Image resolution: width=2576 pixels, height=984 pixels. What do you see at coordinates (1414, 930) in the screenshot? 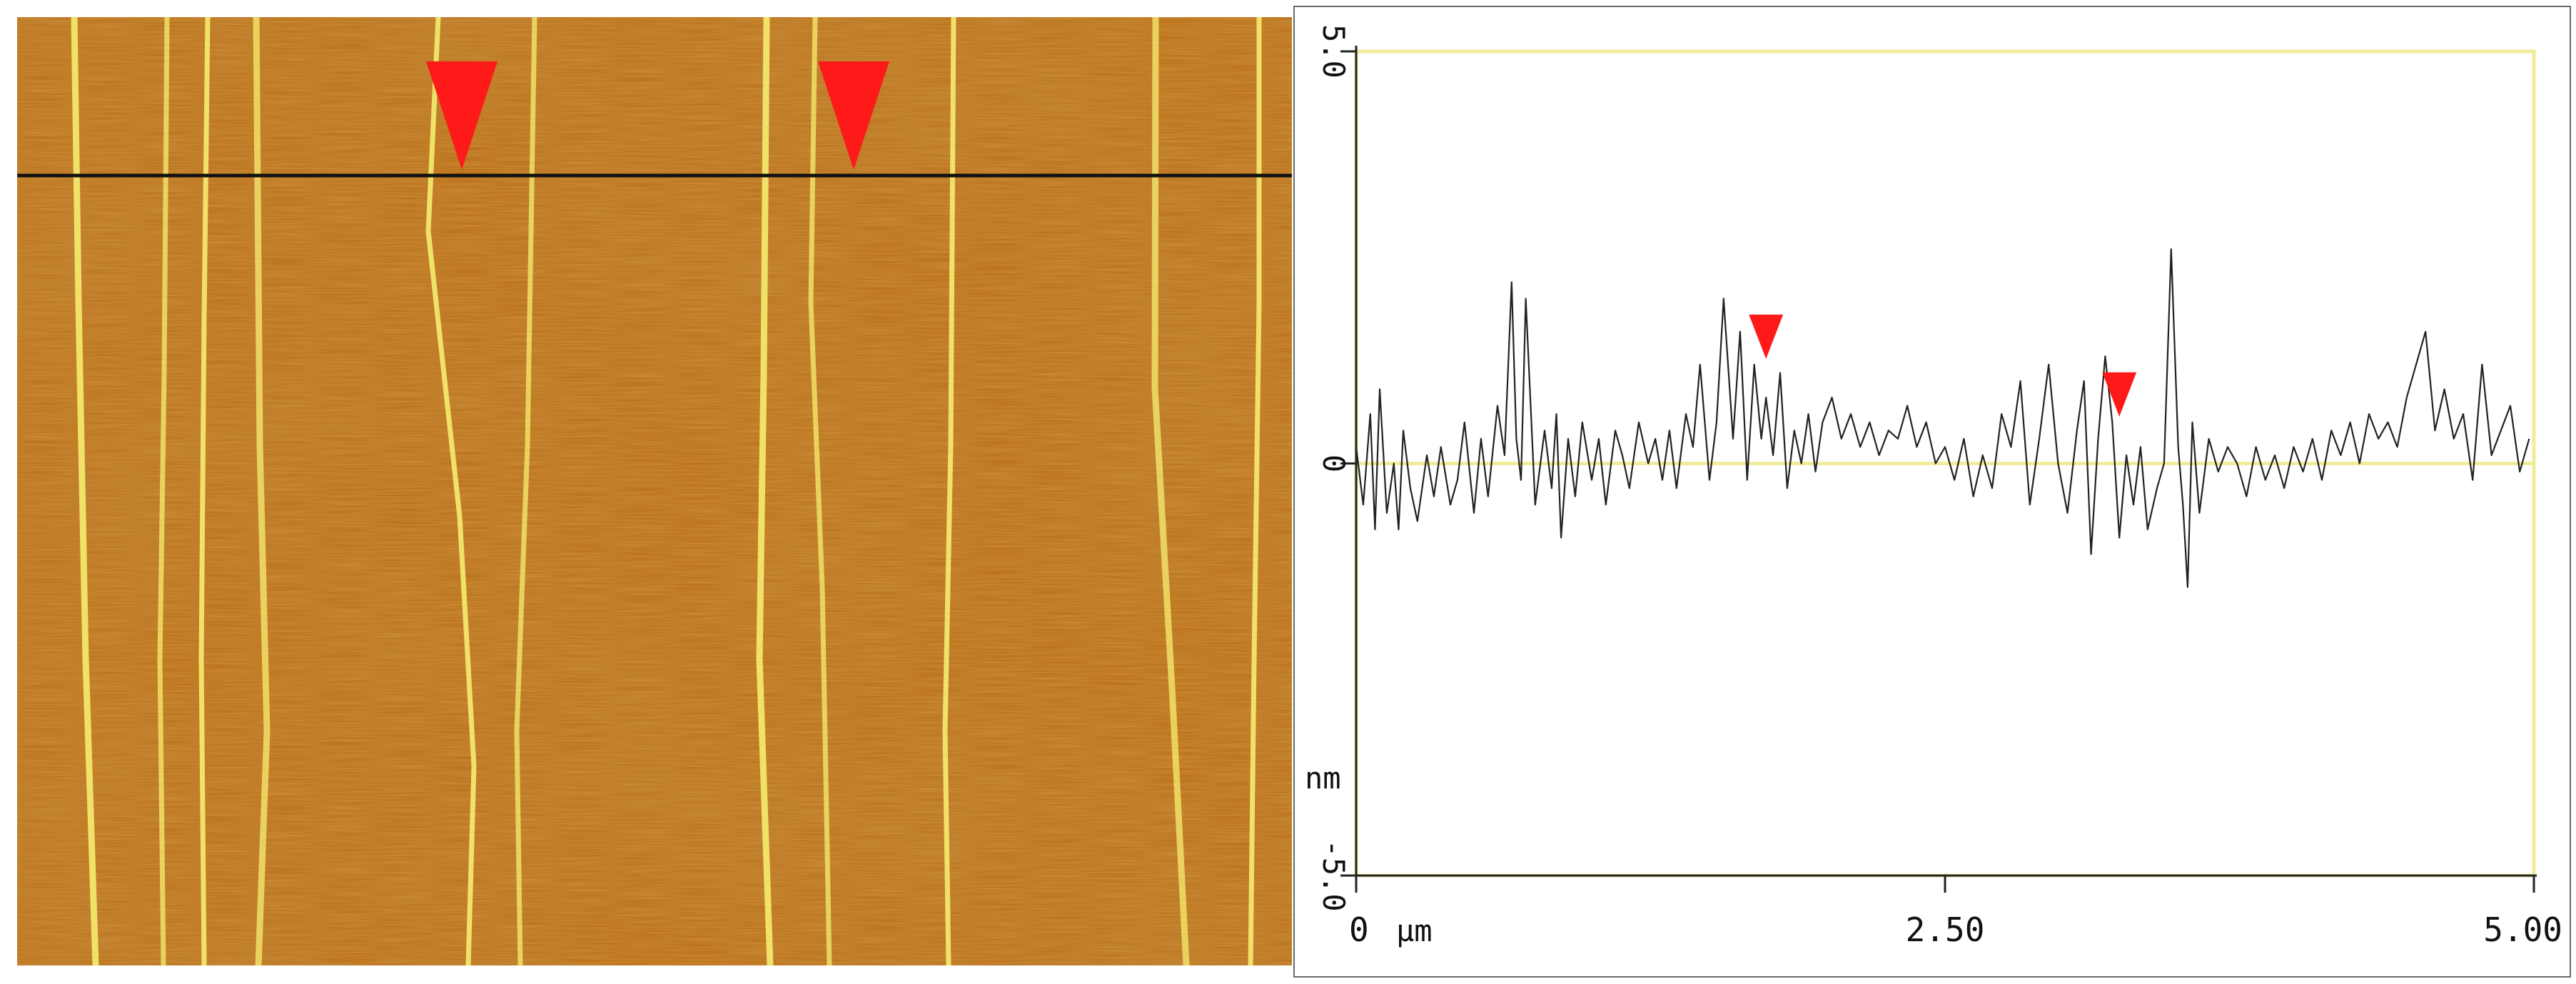
I see `x-axis-label: µm` at bounding box center [1414, 930].